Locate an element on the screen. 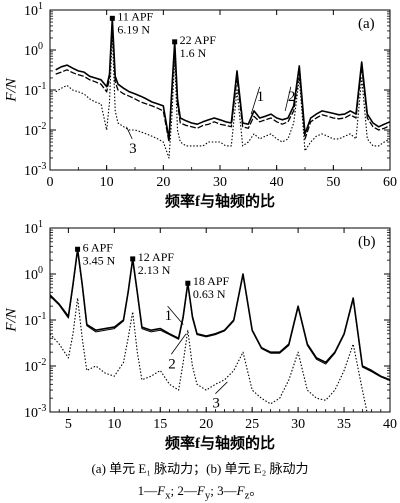 The image size is (400, 503). peak-label-value: 1.6 N is located at coordinates (193, 53).